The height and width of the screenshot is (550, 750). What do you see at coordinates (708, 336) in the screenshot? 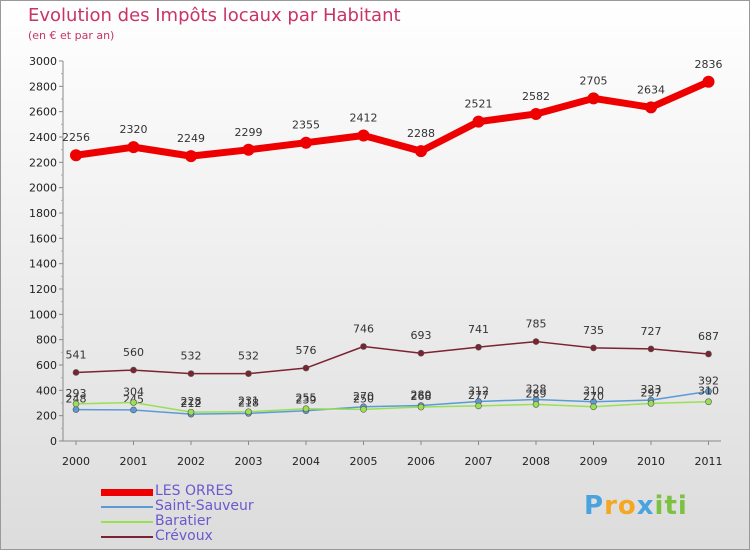
I see `data-label-crevoux: 687` at bounding box center [708, 336].